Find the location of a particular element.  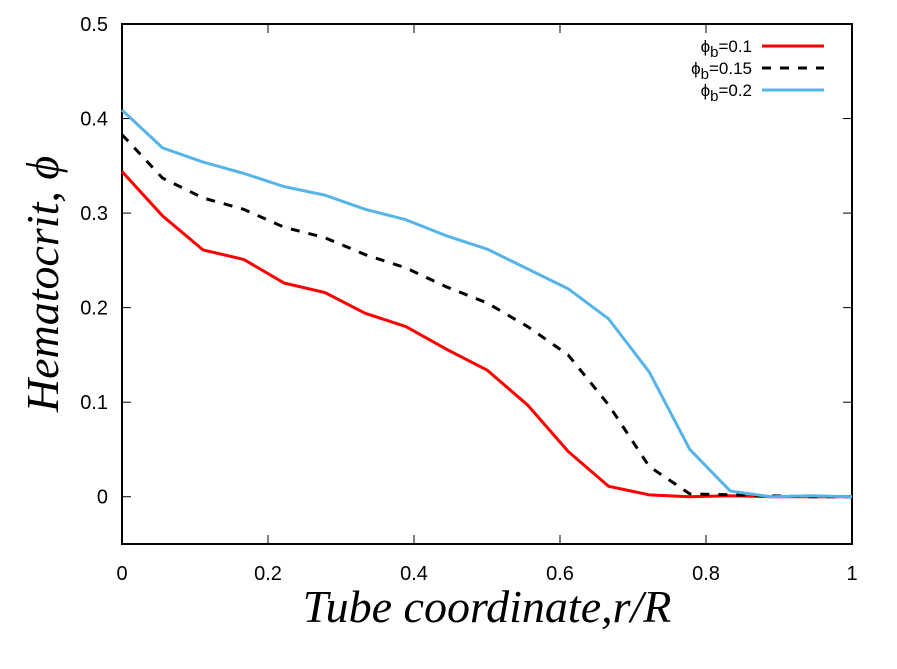

legend-label-1: ϕb=0.15 is located at coordinates (721, 71).